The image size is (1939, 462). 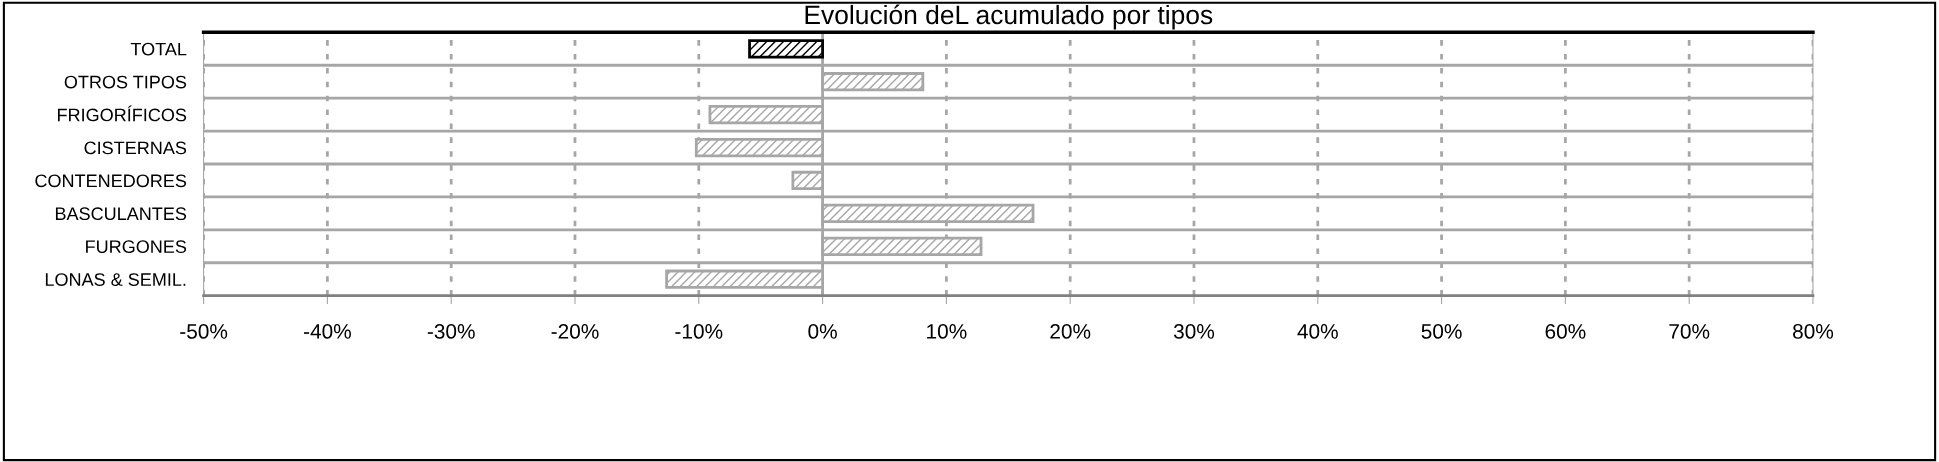 I want to click on chart-title: Evolución deL acumulado por tipos, so click(x=1009, y=17).